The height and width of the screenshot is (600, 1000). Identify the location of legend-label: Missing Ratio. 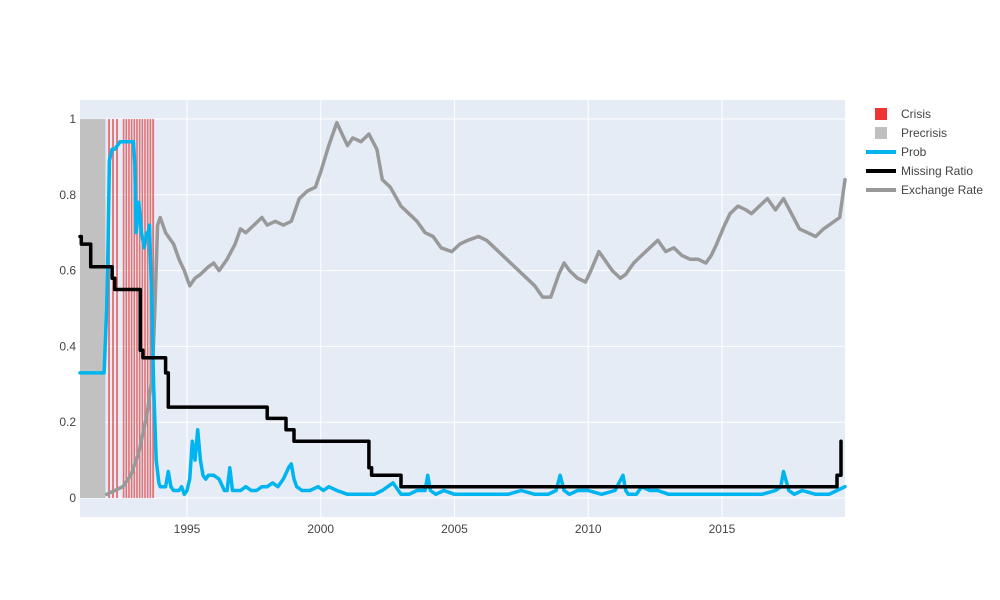
(937, 171).